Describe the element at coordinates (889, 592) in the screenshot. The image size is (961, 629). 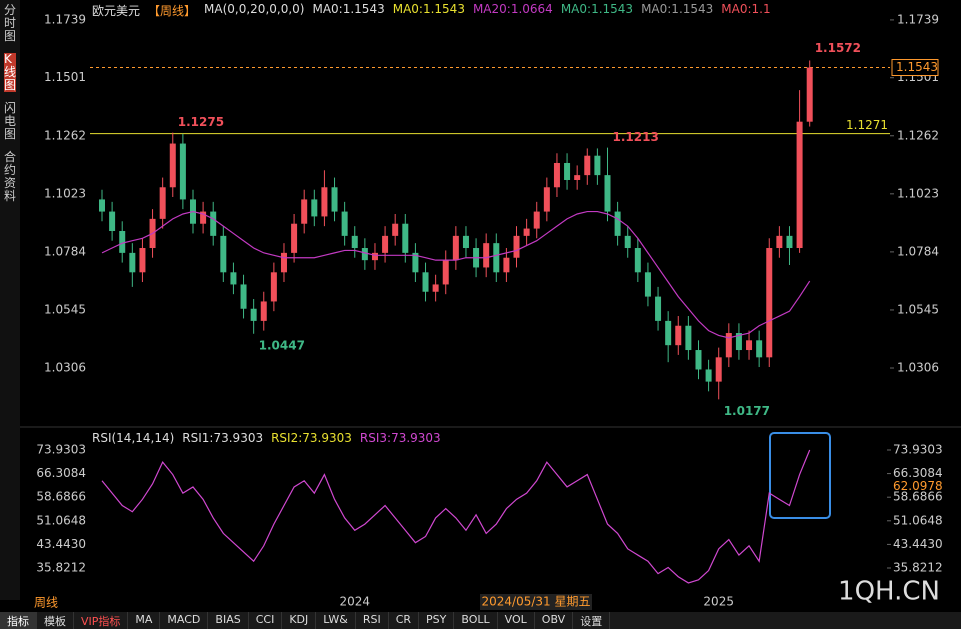
I see `watermark: 1QH.CN` at that location.